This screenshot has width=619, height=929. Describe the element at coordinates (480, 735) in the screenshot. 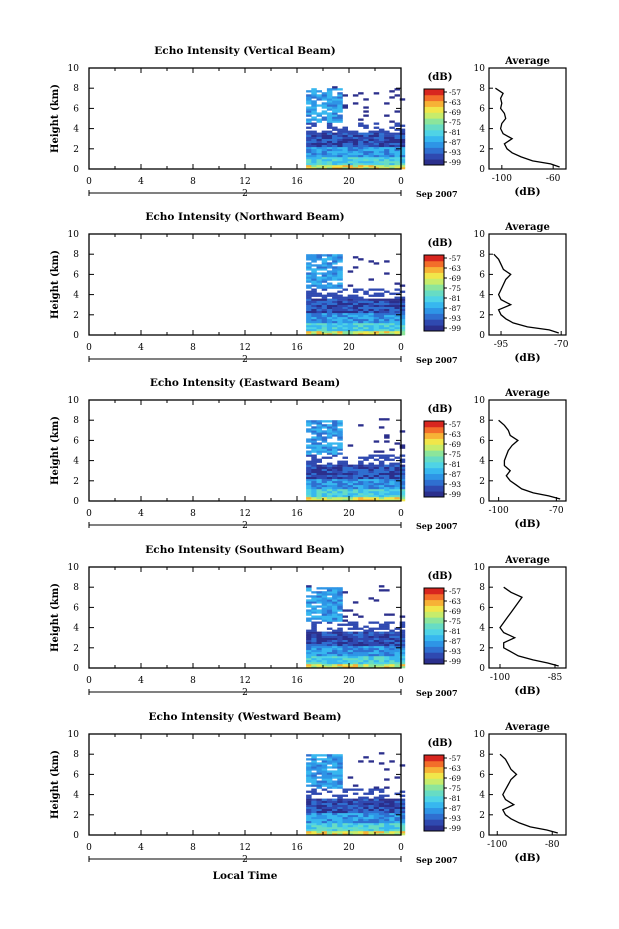

I see `profile-y-tick-label: 10` at that location.